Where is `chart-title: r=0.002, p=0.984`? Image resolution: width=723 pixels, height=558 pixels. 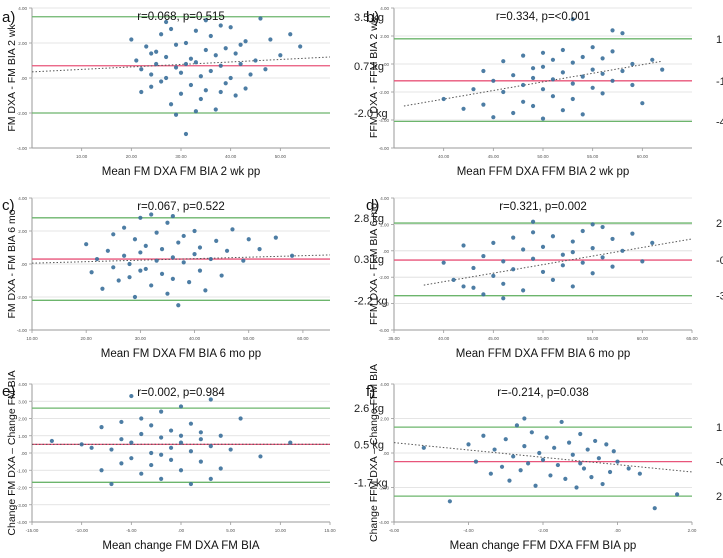 chart-title: r=0.002, p=0.984 is located at coordinates (181, 393).